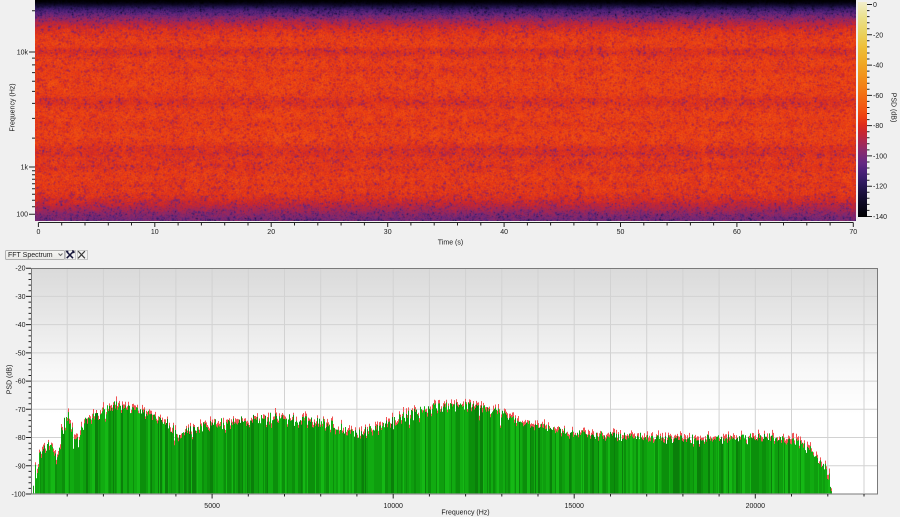 The image size is (900, 517). I want to click on svg-text: 50, so click(621, 232).